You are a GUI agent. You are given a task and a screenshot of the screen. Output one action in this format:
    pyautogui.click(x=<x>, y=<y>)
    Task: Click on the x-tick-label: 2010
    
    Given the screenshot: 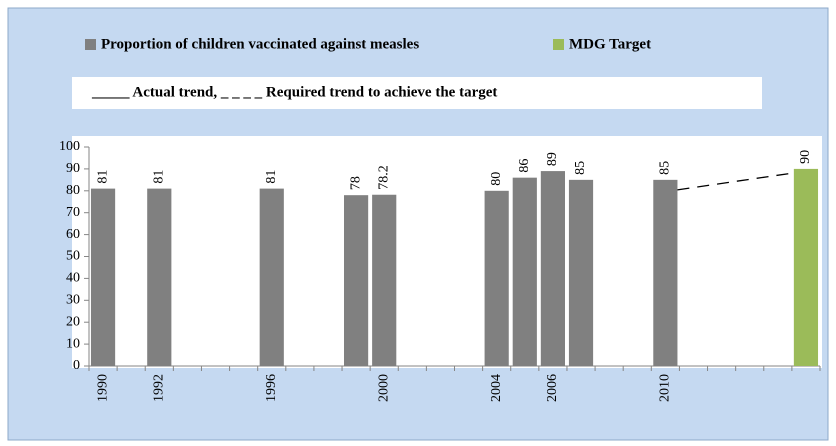 What is the action you would take?
    pyautogui.click(x=665, y=388)
    